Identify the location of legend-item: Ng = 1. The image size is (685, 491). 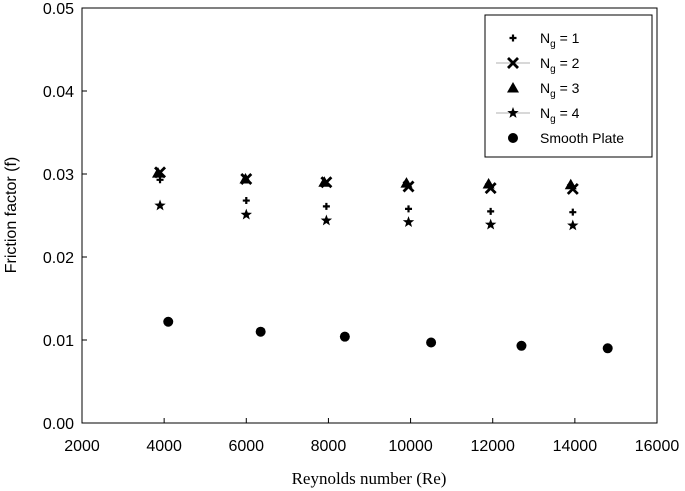
(544, 40).